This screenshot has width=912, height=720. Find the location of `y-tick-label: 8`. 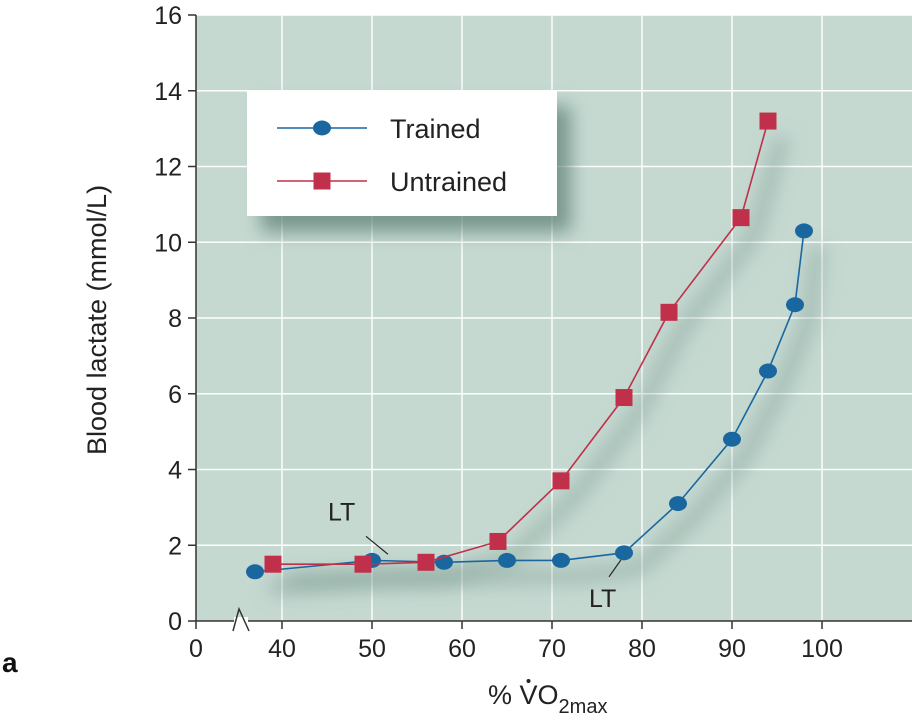

y-tick-label: 8 is located at coordinates (175, 319).